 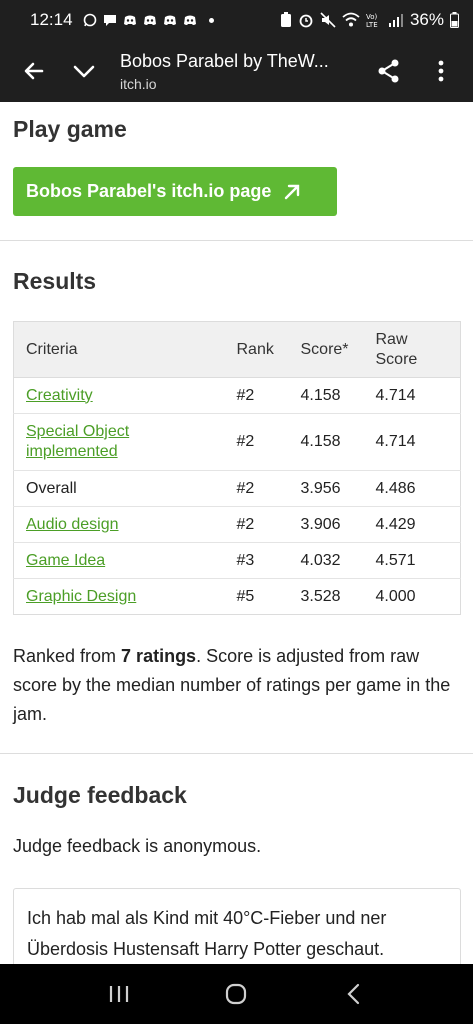 I want to click on score-cell: 4.032, so click(x=326, y=560).